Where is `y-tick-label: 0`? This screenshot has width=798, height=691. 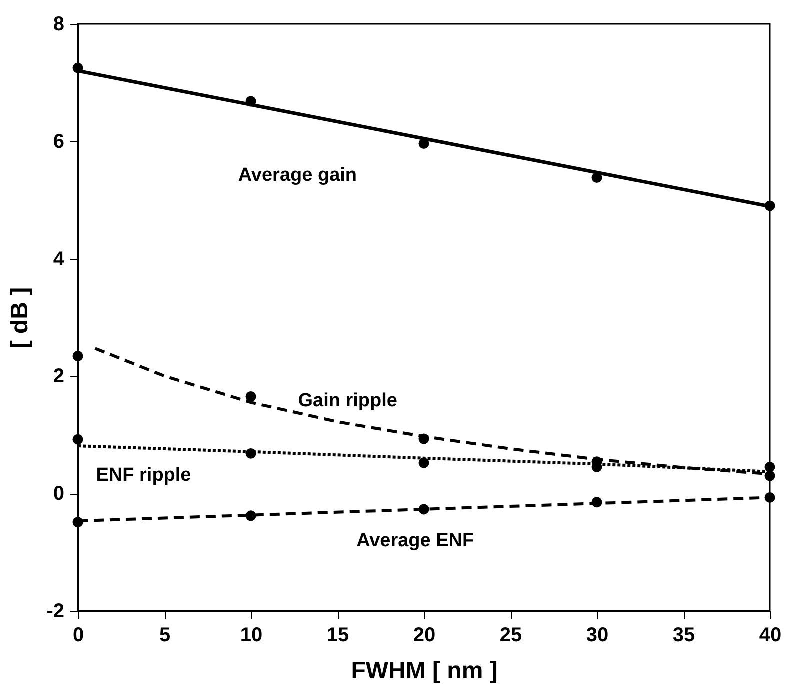
y-tick-label: 0 is located at coordinates (58, 494).